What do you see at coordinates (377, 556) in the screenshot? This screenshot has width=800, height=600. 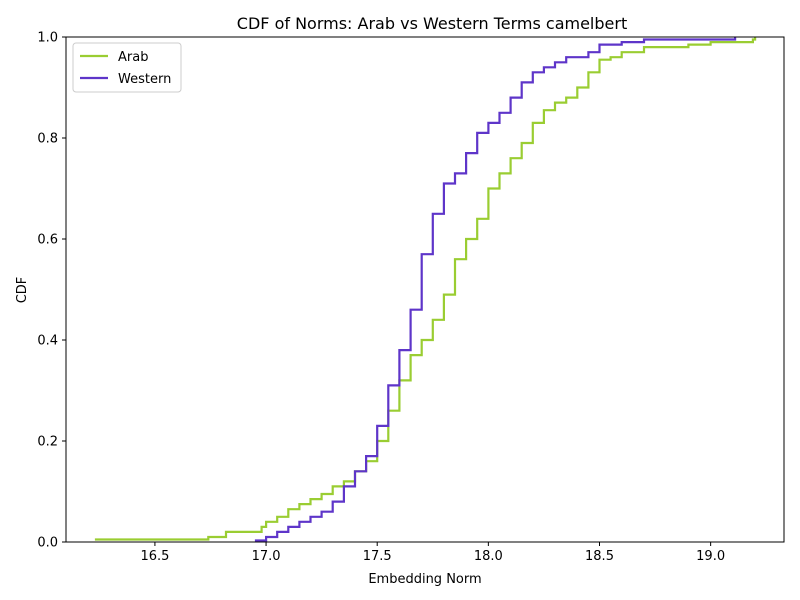 I see `x-tick-label: 17.5` at bounding box center [377, 556].